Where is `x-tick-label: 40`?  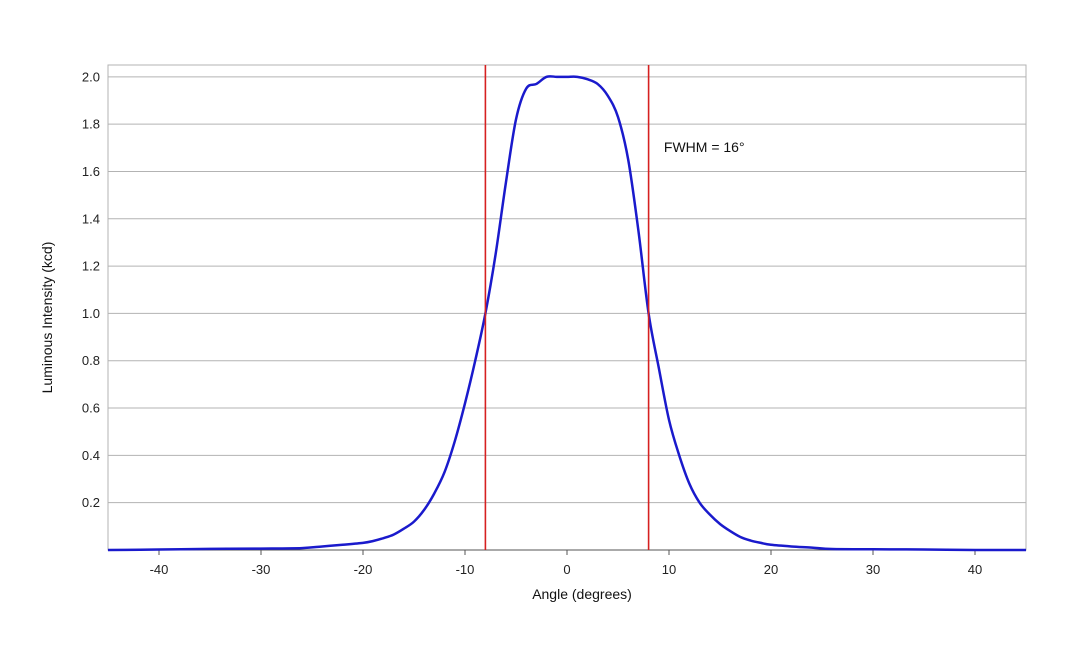 x-tick-label: 40 is located at coordinates (975, 569).